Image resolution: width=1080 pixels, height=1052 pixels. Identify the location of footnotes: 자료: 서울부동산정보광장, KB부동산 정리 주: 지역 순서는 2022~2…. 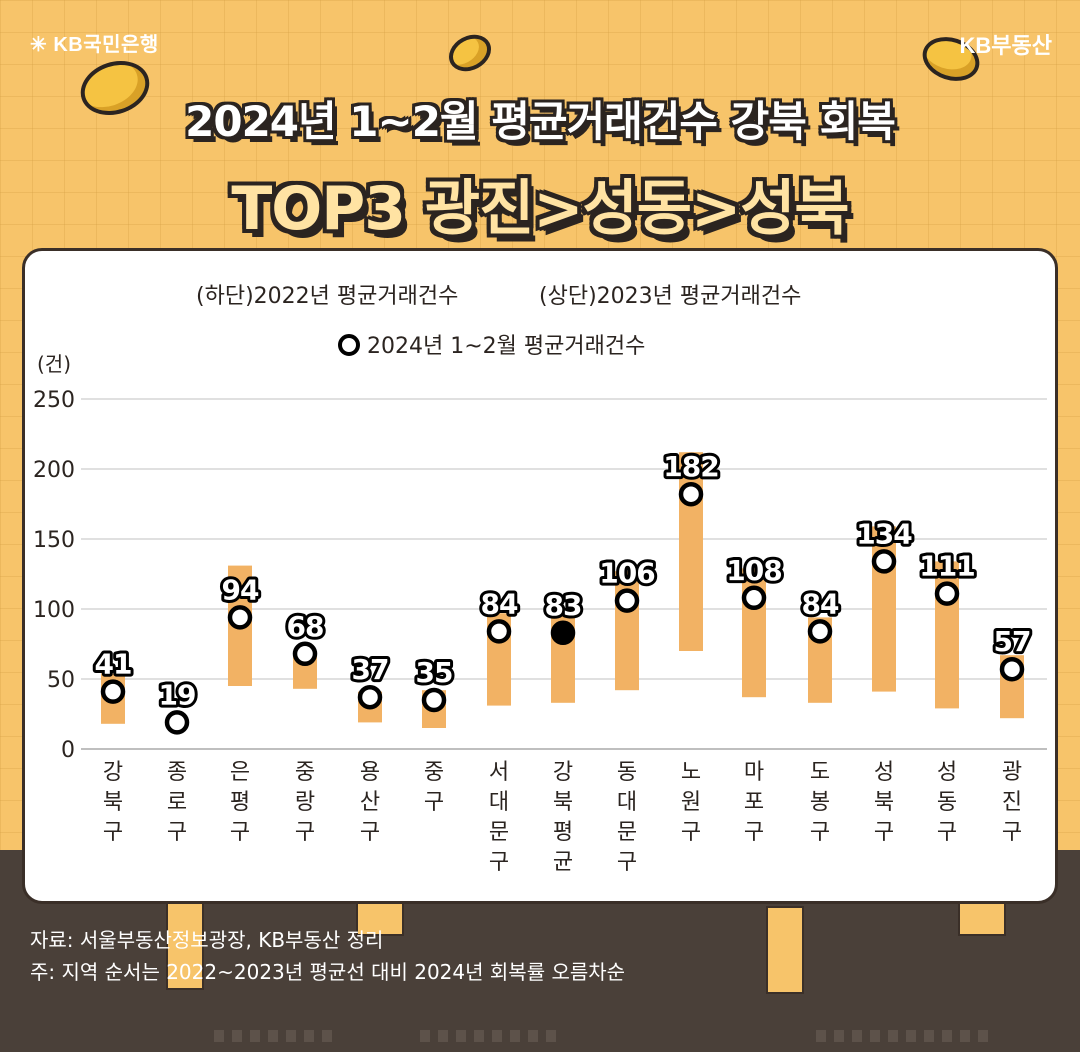
(327, 956).